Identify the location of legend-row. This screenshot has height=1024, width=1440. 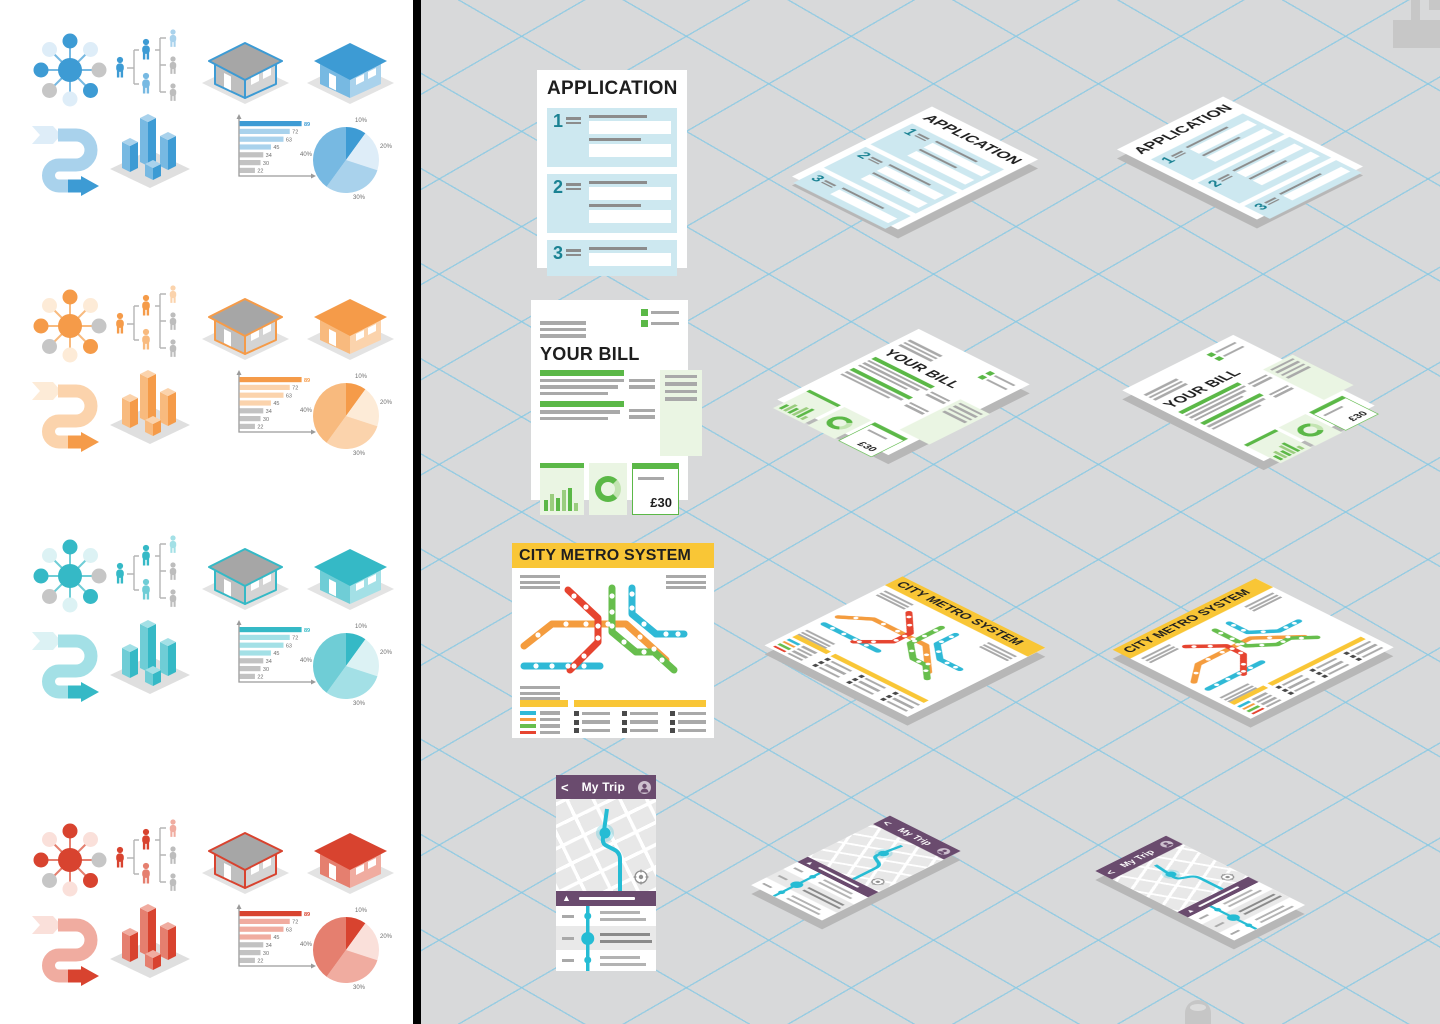
(540, 726).